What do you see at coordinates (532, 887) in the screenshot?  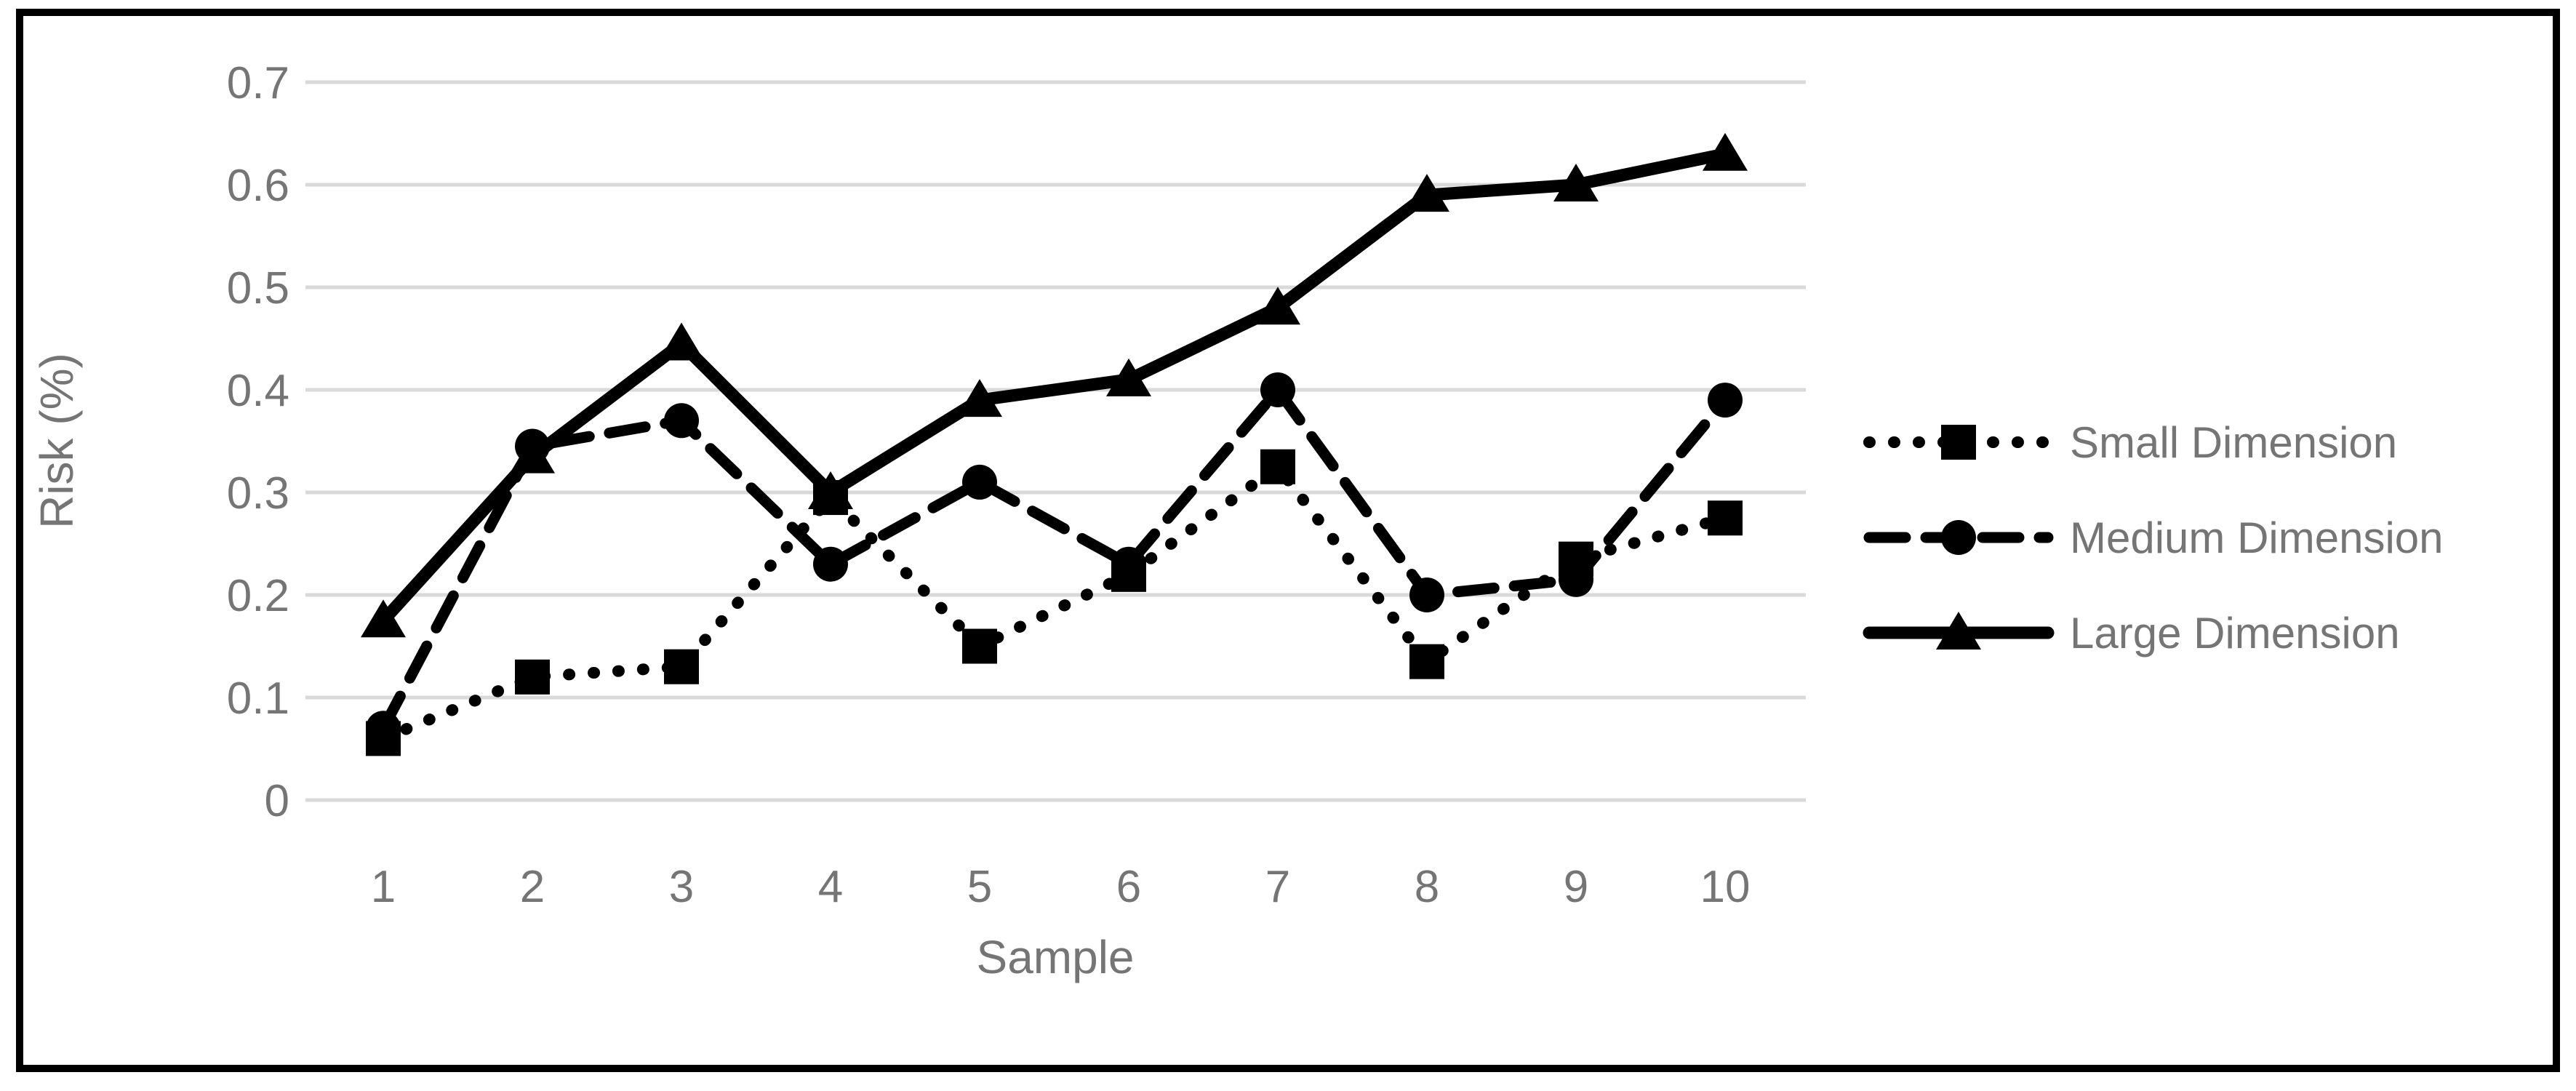 I see `x-tick-label-2: 2` at bounding box center [532, 887].